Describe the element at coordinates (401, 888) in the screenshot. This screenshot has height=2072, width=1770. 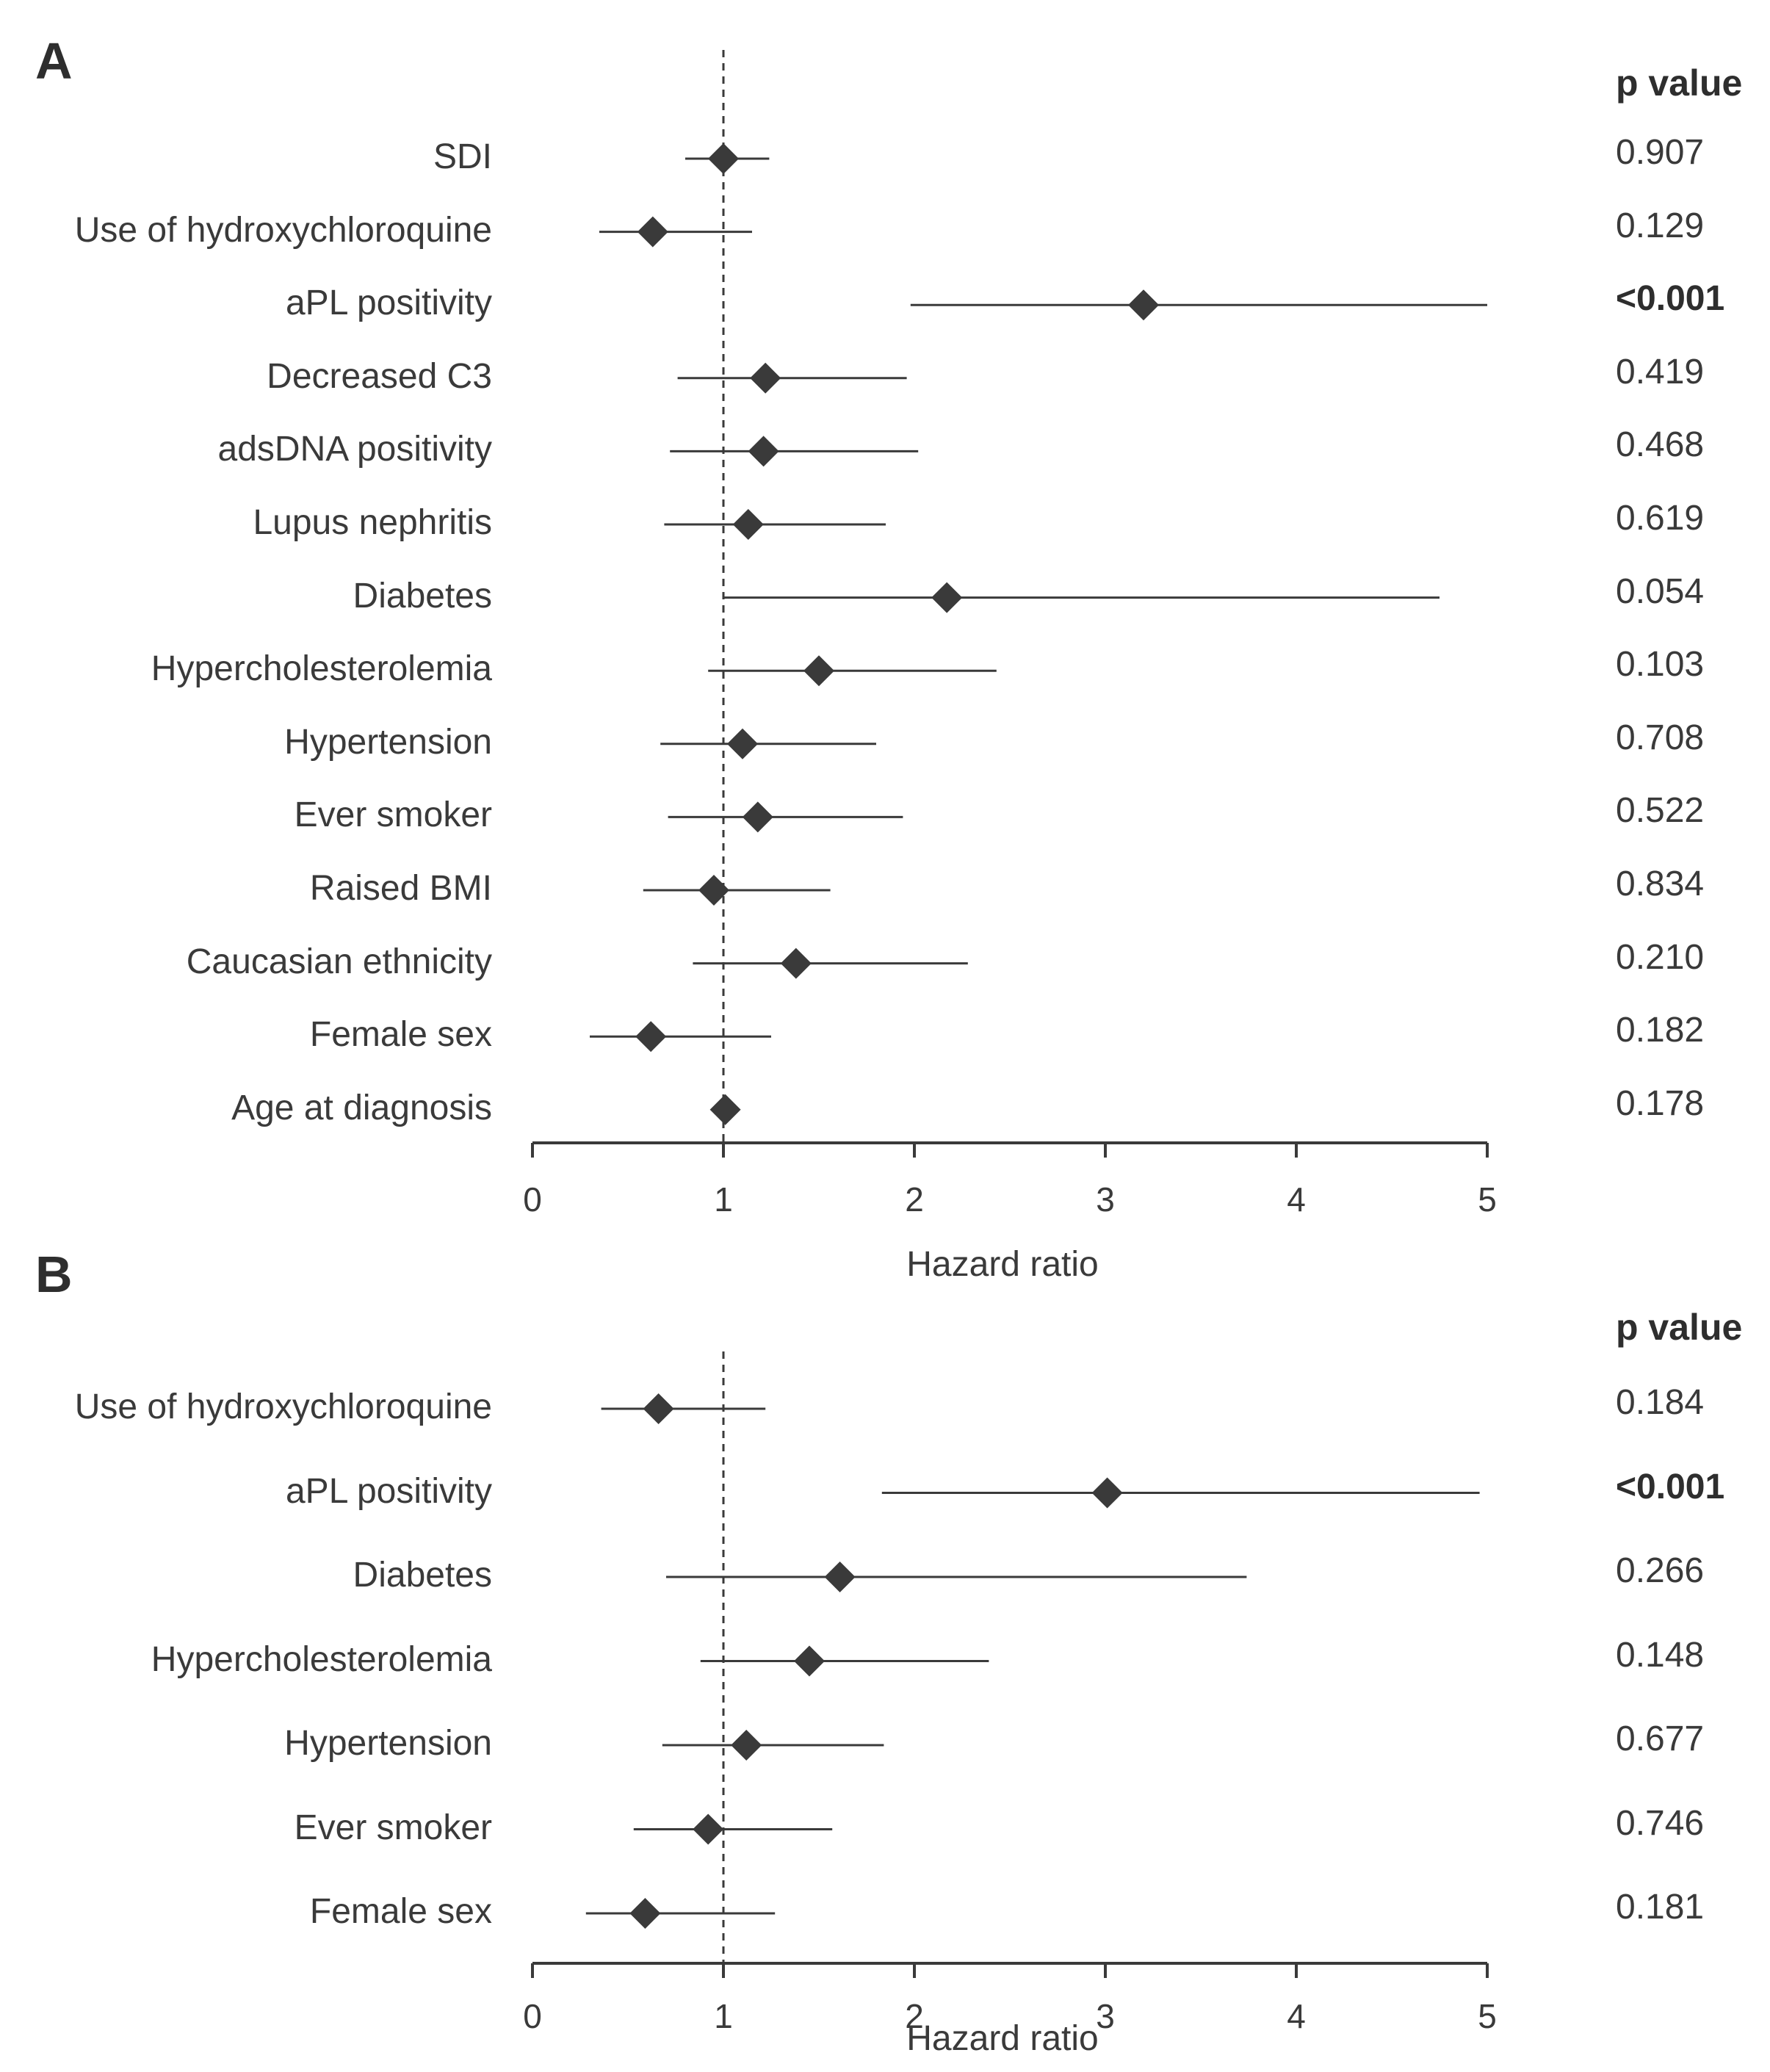
I see `row-label: Raised BMI` at that location.